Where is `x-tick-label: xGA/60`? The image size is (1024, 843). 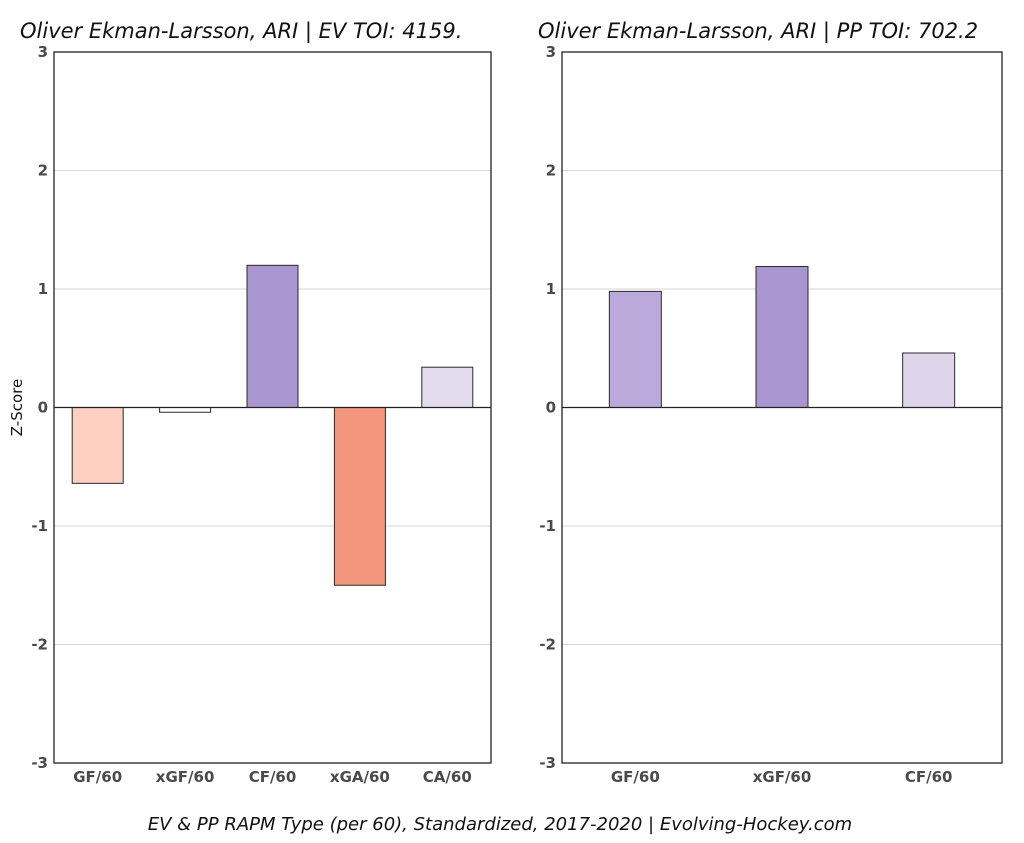 x-tick-label: xGA/60 is located at coordinates (360, 777).